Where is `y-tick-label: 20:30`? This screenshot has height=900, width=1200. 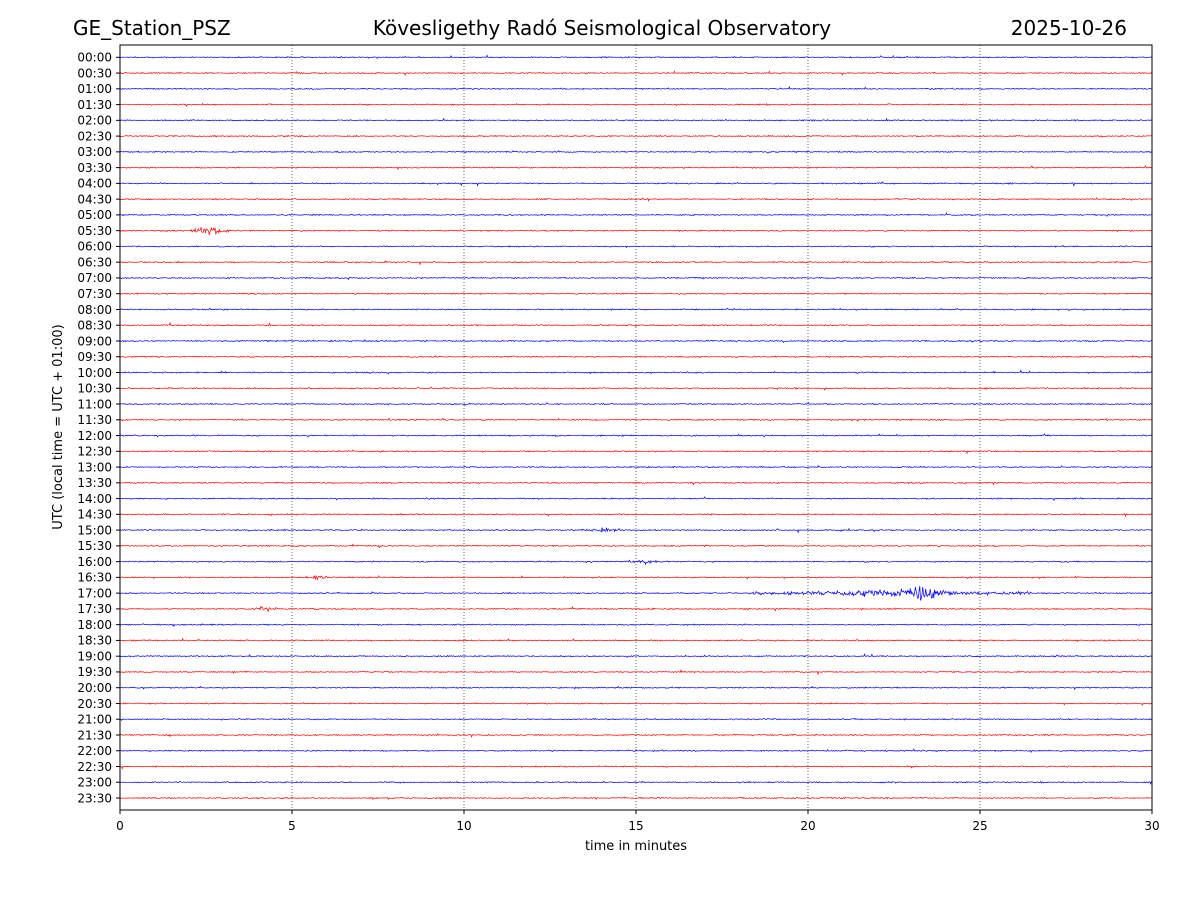
y-tick-label: 20:30 is located at coordinates (94, 704).